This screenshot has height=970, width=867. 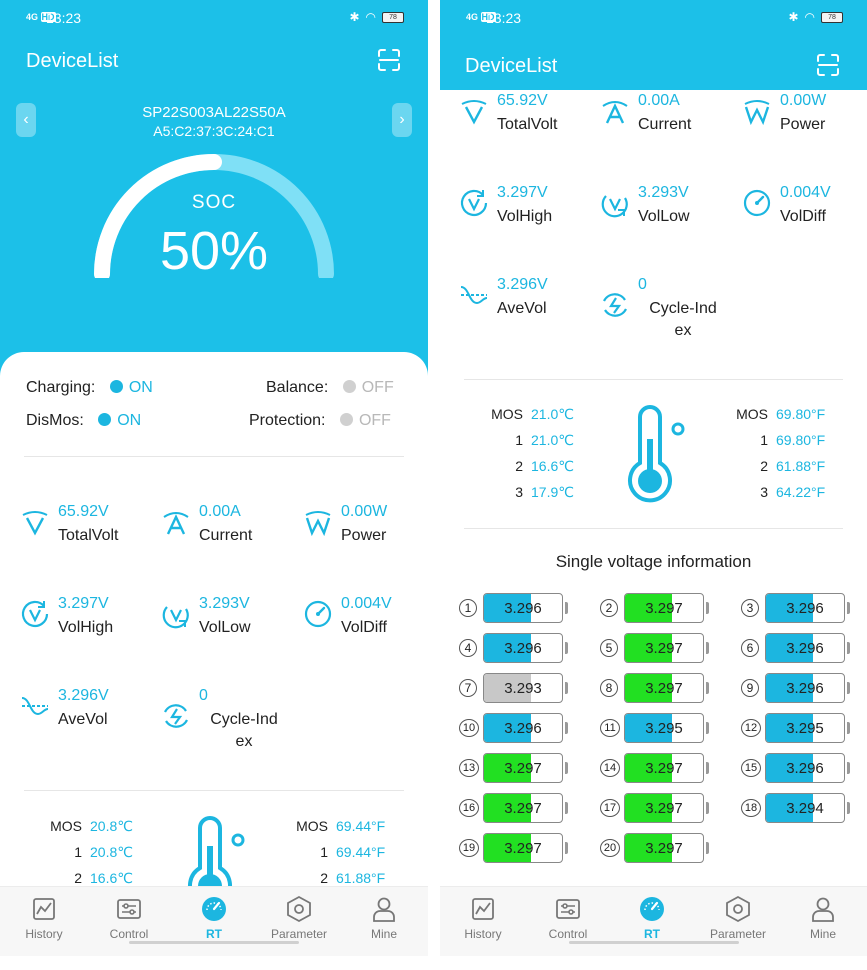 I want to click on cell-terminal, so click(x=707, y=648).